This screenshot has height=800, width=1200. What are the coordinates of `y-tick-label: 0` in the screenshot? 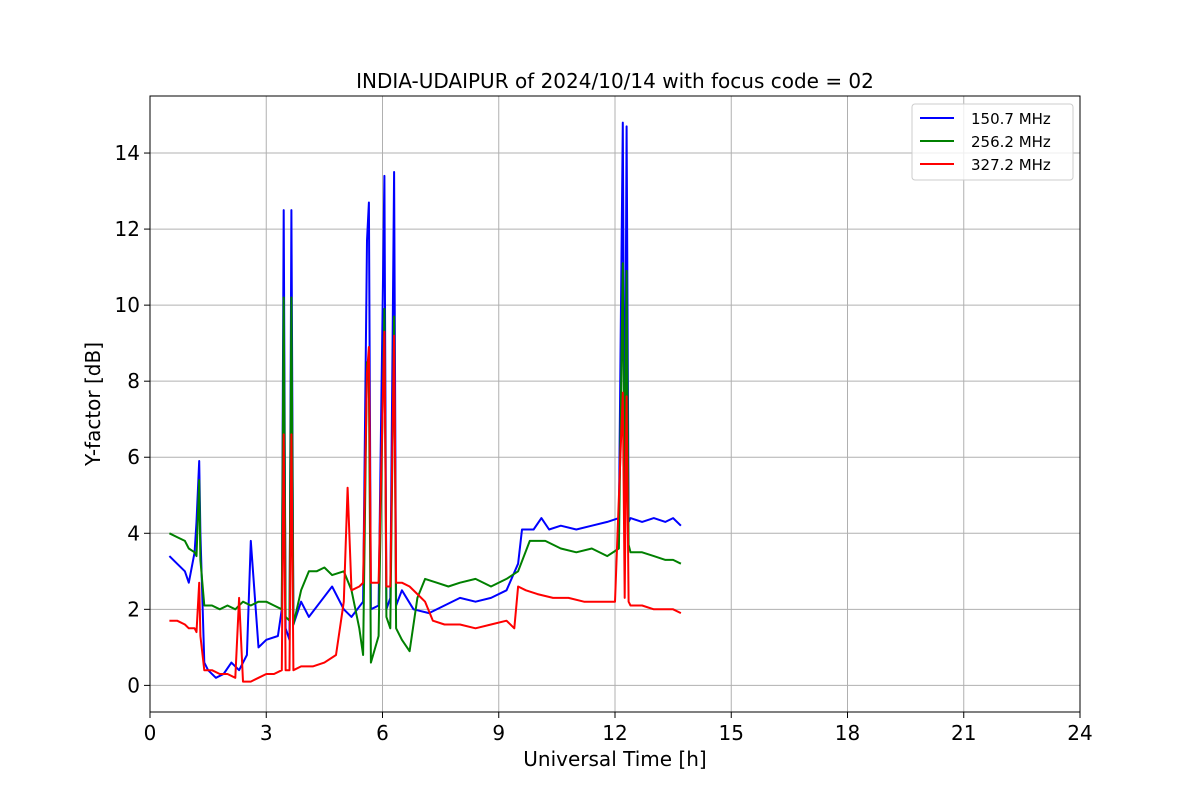 It's located at (133, 685).